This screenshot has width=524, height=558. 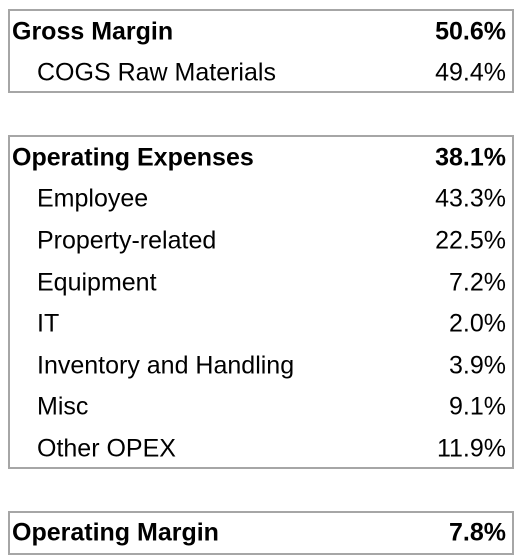 What do you see at coordinates (470, 31) in the screenshot?
I see `gross-margin-value: 50.6%` at bounding box center [470, 31].